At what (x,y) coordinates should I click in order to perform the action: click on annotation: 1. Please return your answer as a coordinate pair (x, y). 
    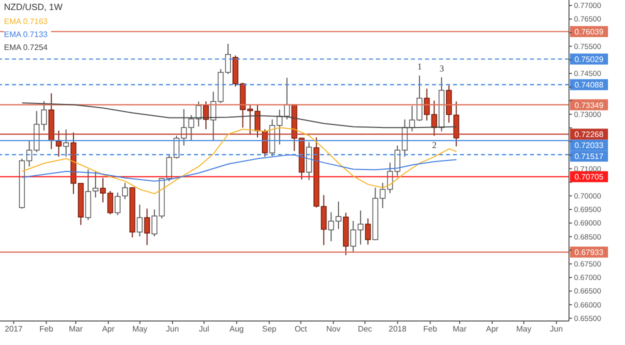
    Looking at the image, I should click on (419, 67).